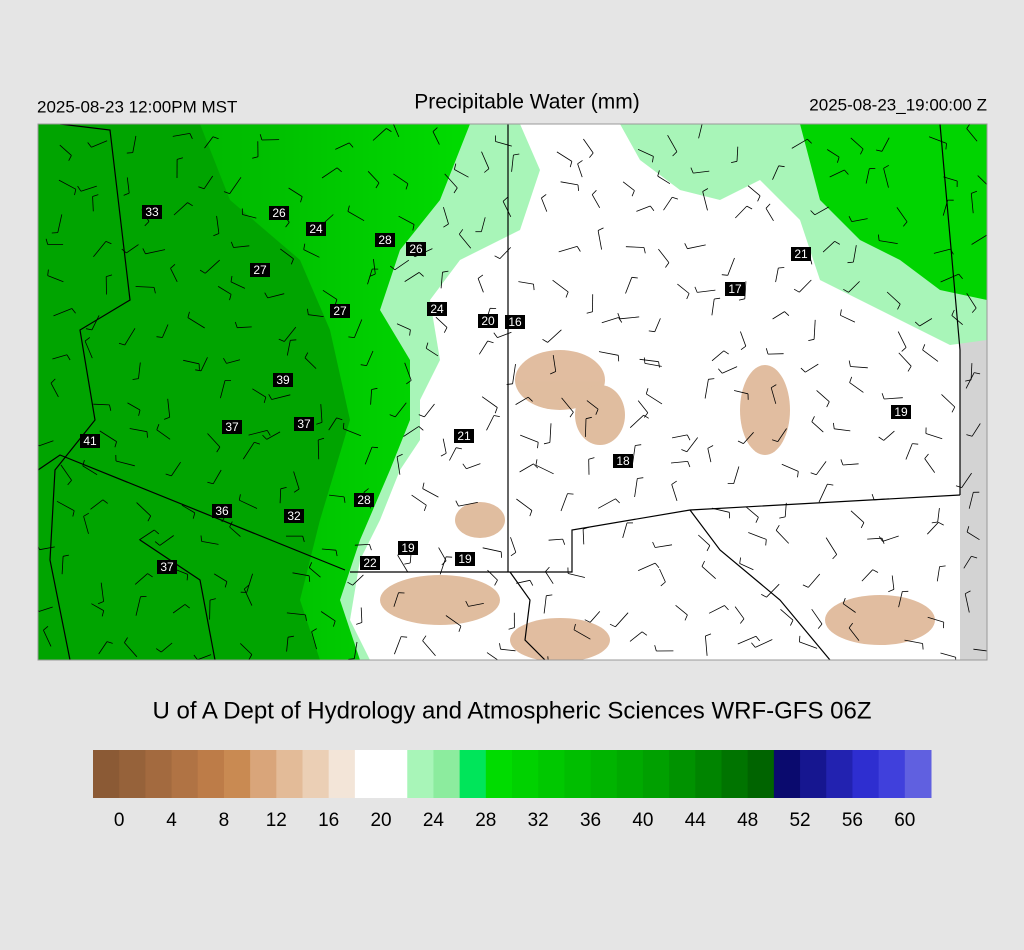 The image size is (1024, 950). I want to click on colorbar-label: 56, so click(852, 820).